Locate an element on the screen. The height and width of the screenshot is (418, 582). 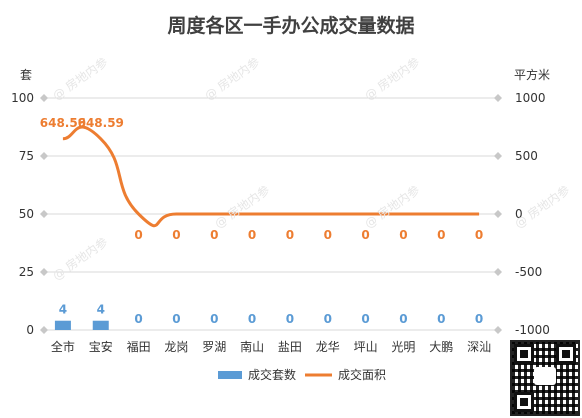
left-axis-tick-label: 75 is located at coordinates (26, 156).